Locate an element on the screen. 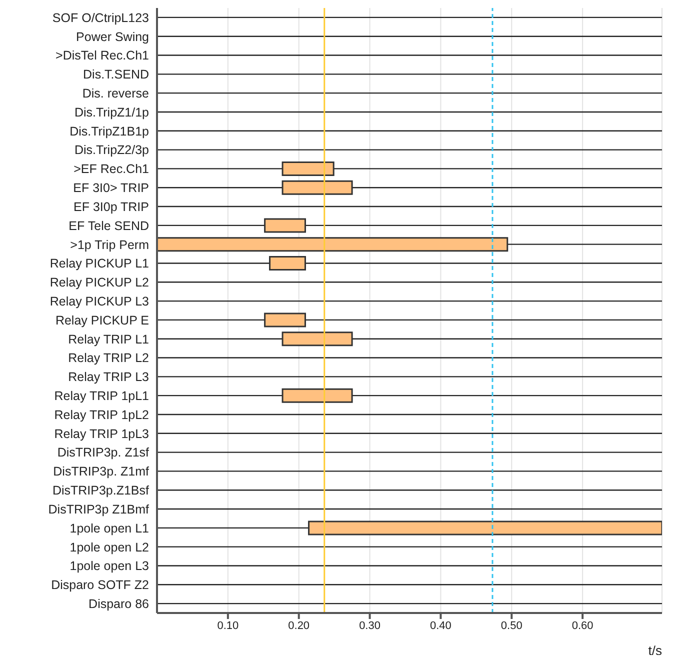 The image size is (678, 663). y-tick-label: Dis.TripZ1/1p is located at coordinates (112, 112).